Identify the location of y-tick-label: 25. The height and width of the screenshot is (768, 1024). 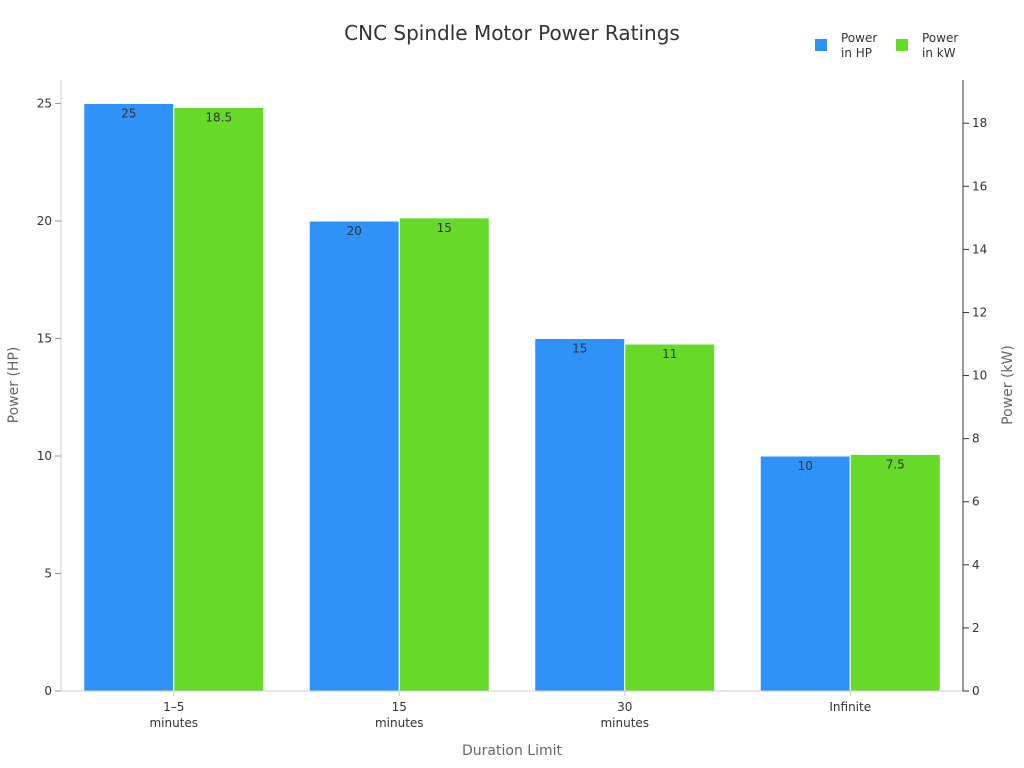
(44, 104).